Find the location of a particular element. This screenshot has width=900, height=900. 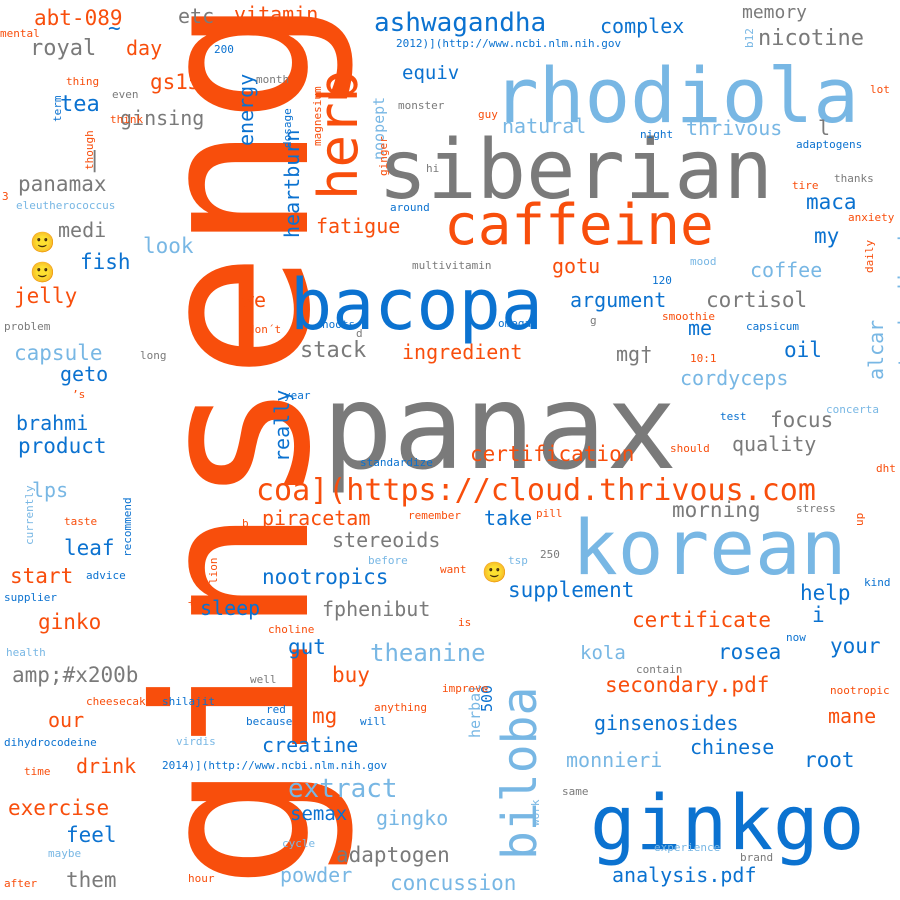

word-small: fatigue is located at coordinates (358, 226).